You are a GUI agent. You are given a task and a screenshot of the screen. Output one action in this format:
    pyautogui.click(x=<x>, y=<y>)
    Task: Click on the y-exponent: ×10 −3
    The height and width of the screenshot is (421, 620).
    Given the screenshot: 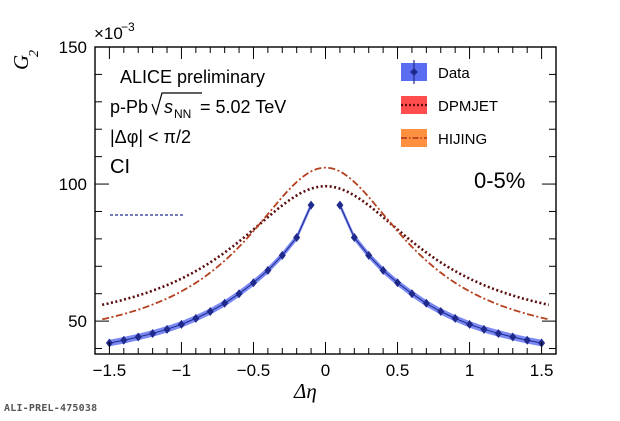 What is the action you would take?
    pyautogui.click(x=114, y=31)
    